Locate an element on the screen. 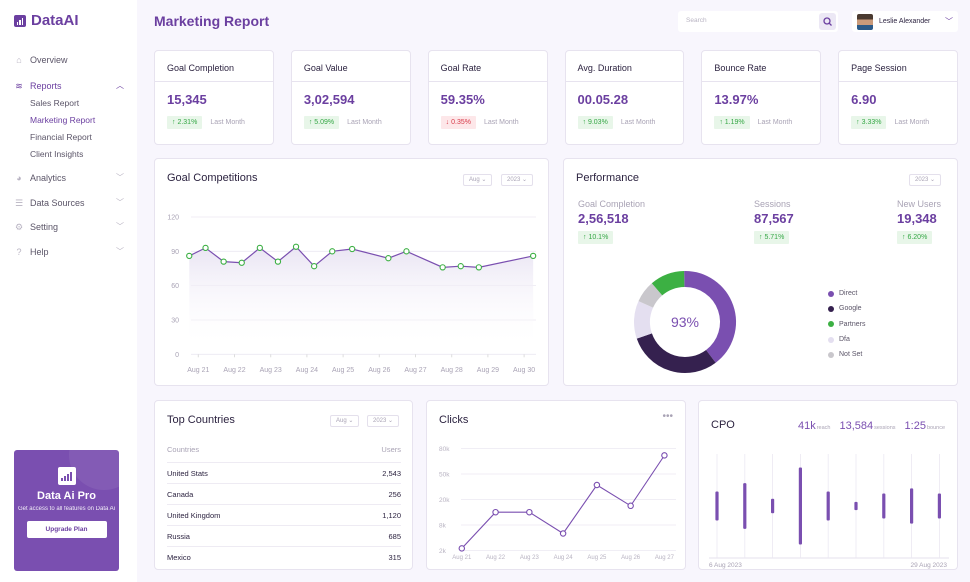 The width and height of the screenshot is (970, 582). sidebar-sub-sales-report: Sales Report is located at coordinates (55, 103).